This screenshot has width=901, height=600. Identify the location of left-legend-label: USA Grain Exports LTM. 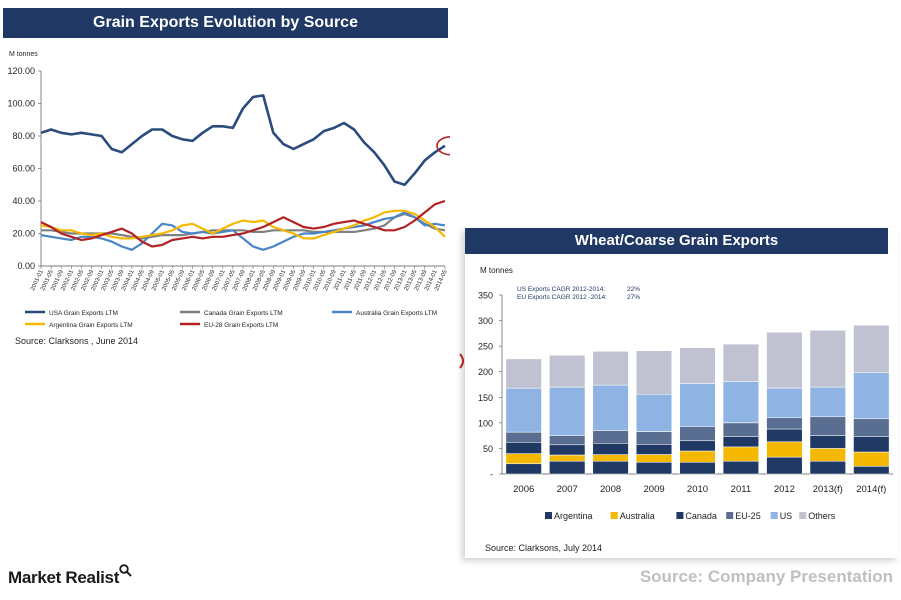
(83, 313).